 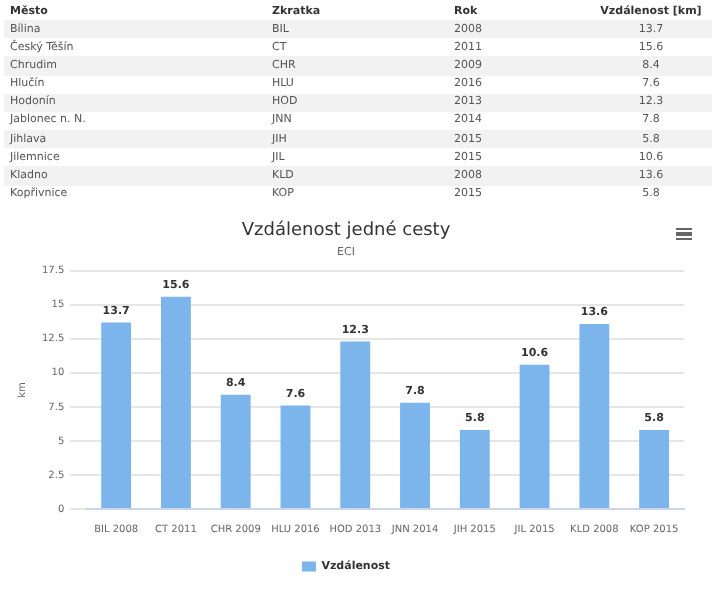 I want to click on chart-title: Vzdálenost jedné cesty, so click(x=346, y=230).